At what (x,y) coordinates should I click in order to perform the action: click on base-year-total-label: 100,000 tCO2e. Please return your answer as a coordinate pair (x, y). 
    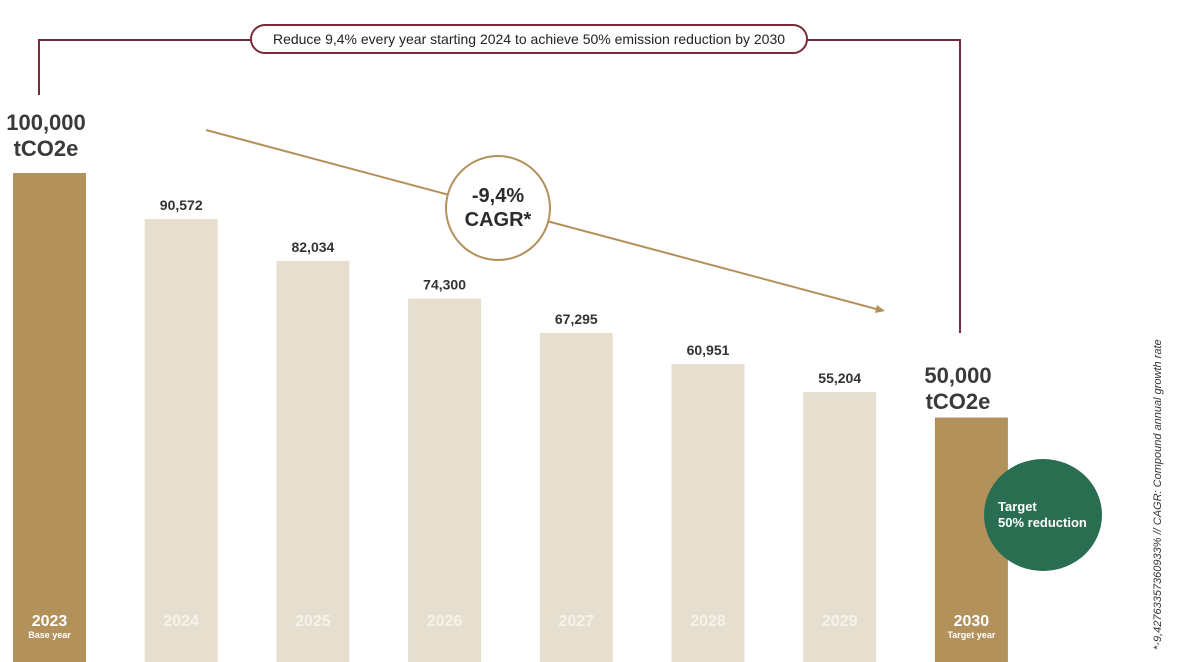
    Looking at the image, I should click on (46, 136).